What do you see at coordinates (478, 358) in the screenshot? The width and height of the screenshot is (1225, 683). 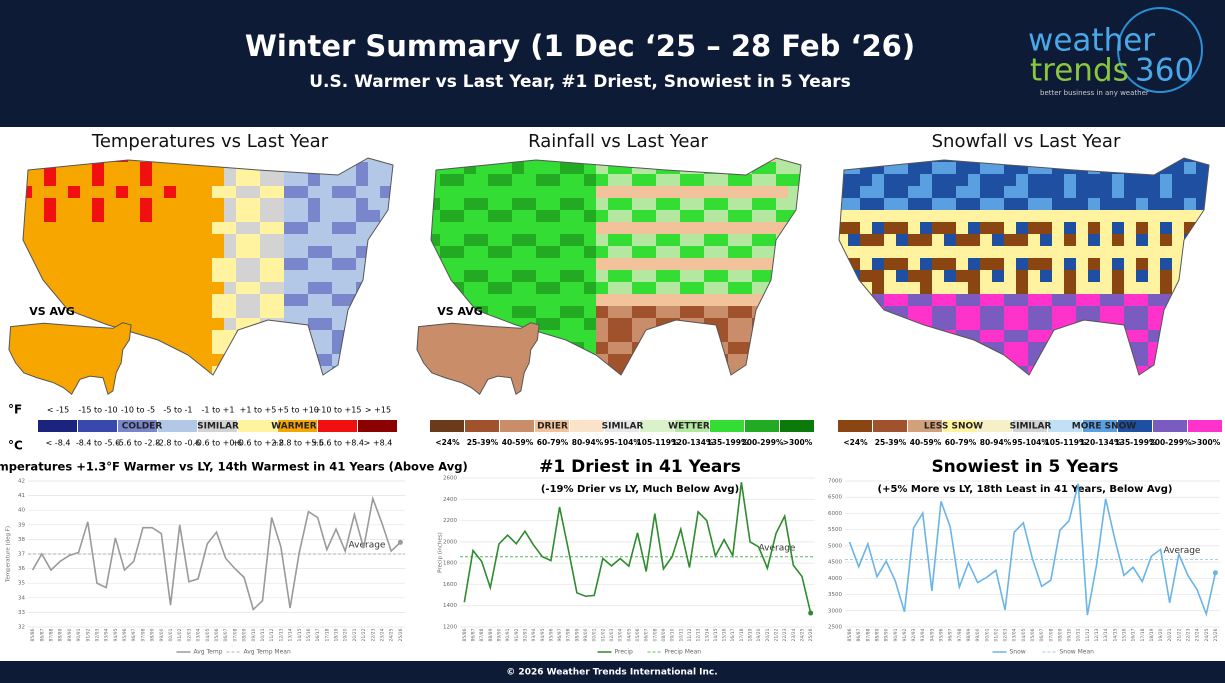 I see `inset-map` at bounding box center [478, 358].